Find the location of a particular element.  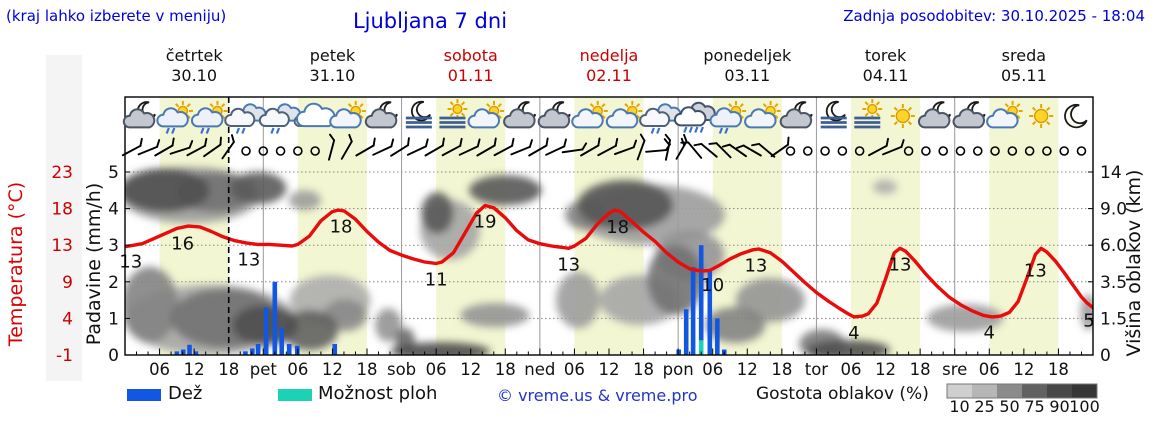

day-header-nedelja: nedelja 02.11 is located at coordinates (609, 65).